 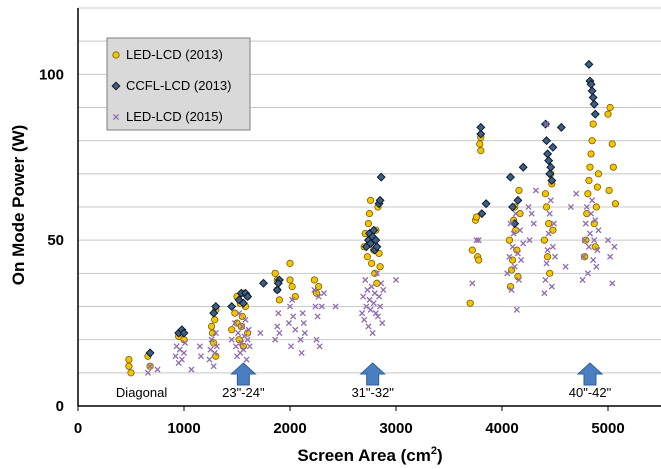 I want to click on annotation-label: 31"-32", so click(x=372, y=392).